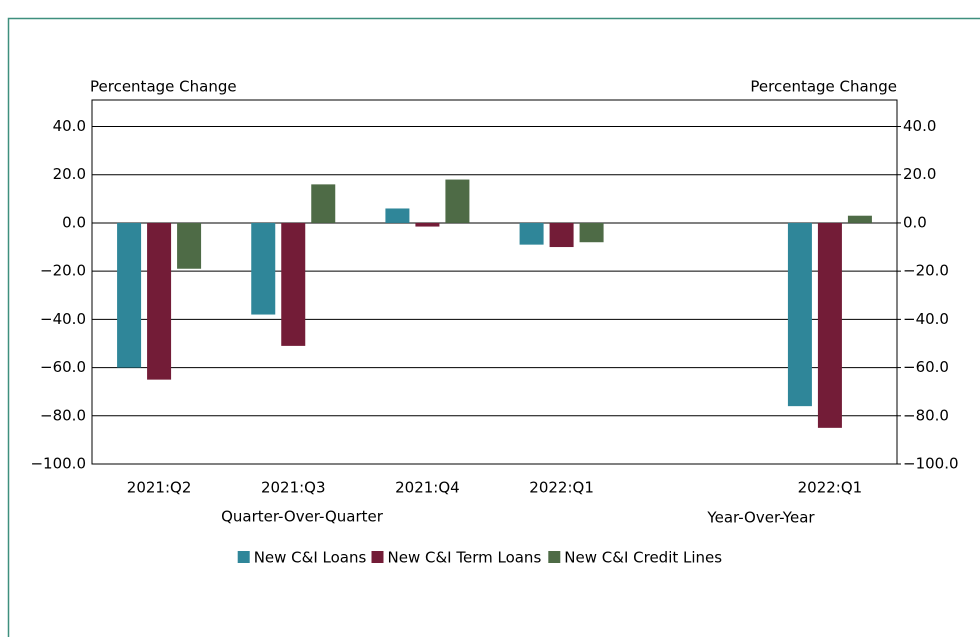 Image resolution: width=980 pixels, height=637 pixels. Describe the element at coordinates (63, 271) in the screenshot. I see `y-tick-label: −20.0` at that location.